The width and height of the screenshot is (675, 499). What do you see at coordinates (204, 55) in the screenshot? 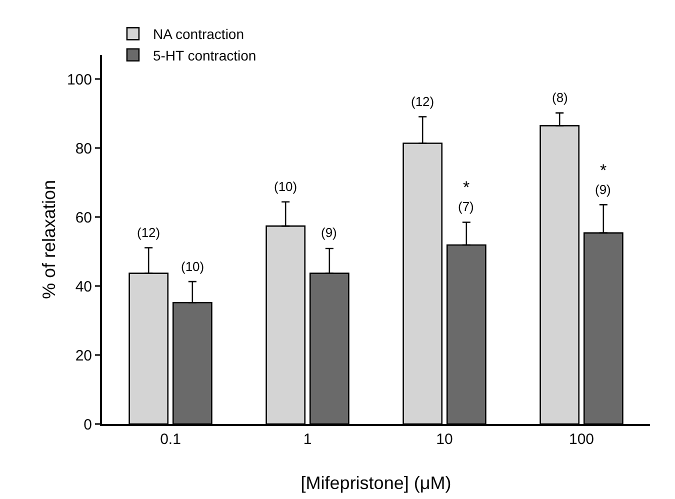
I see `legend-label: 5-HT contraction` at bounding box center [204, 55].